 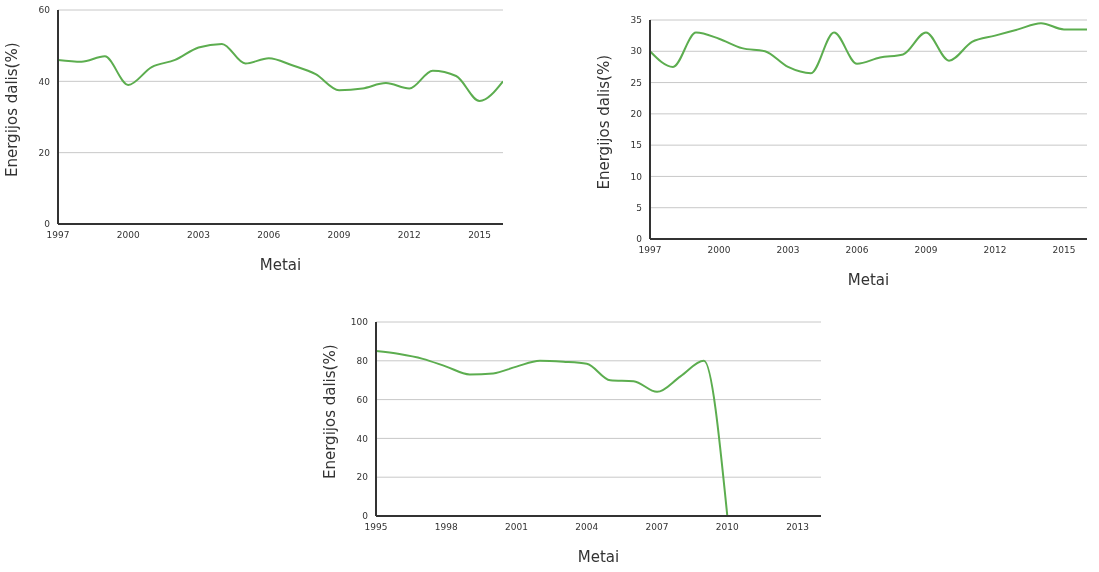 I want to click on y-tick-label: 80, so click(x=362, y=360).